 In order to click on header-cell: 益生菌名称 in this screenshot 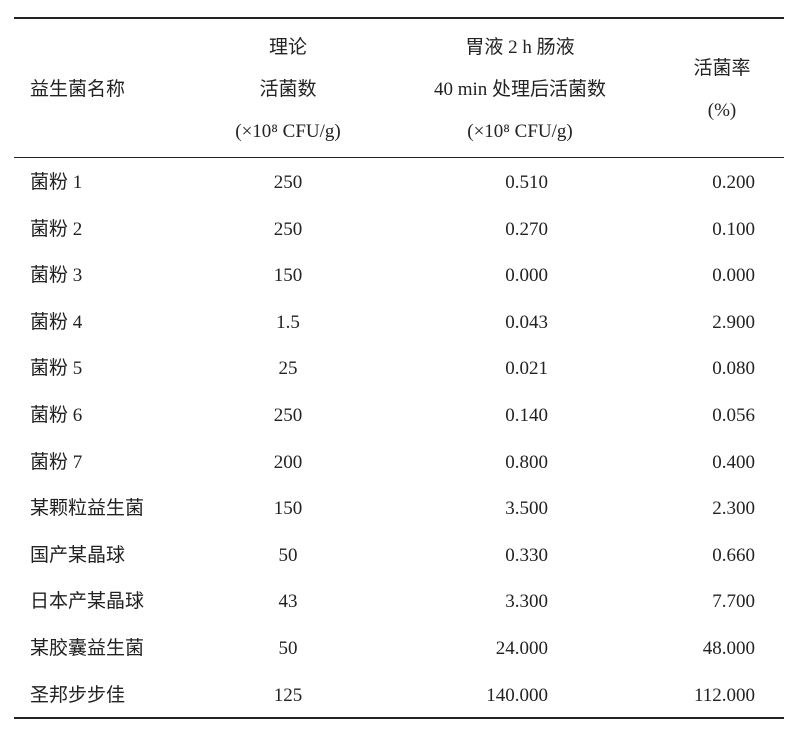, I will do `click(78, 89)`.